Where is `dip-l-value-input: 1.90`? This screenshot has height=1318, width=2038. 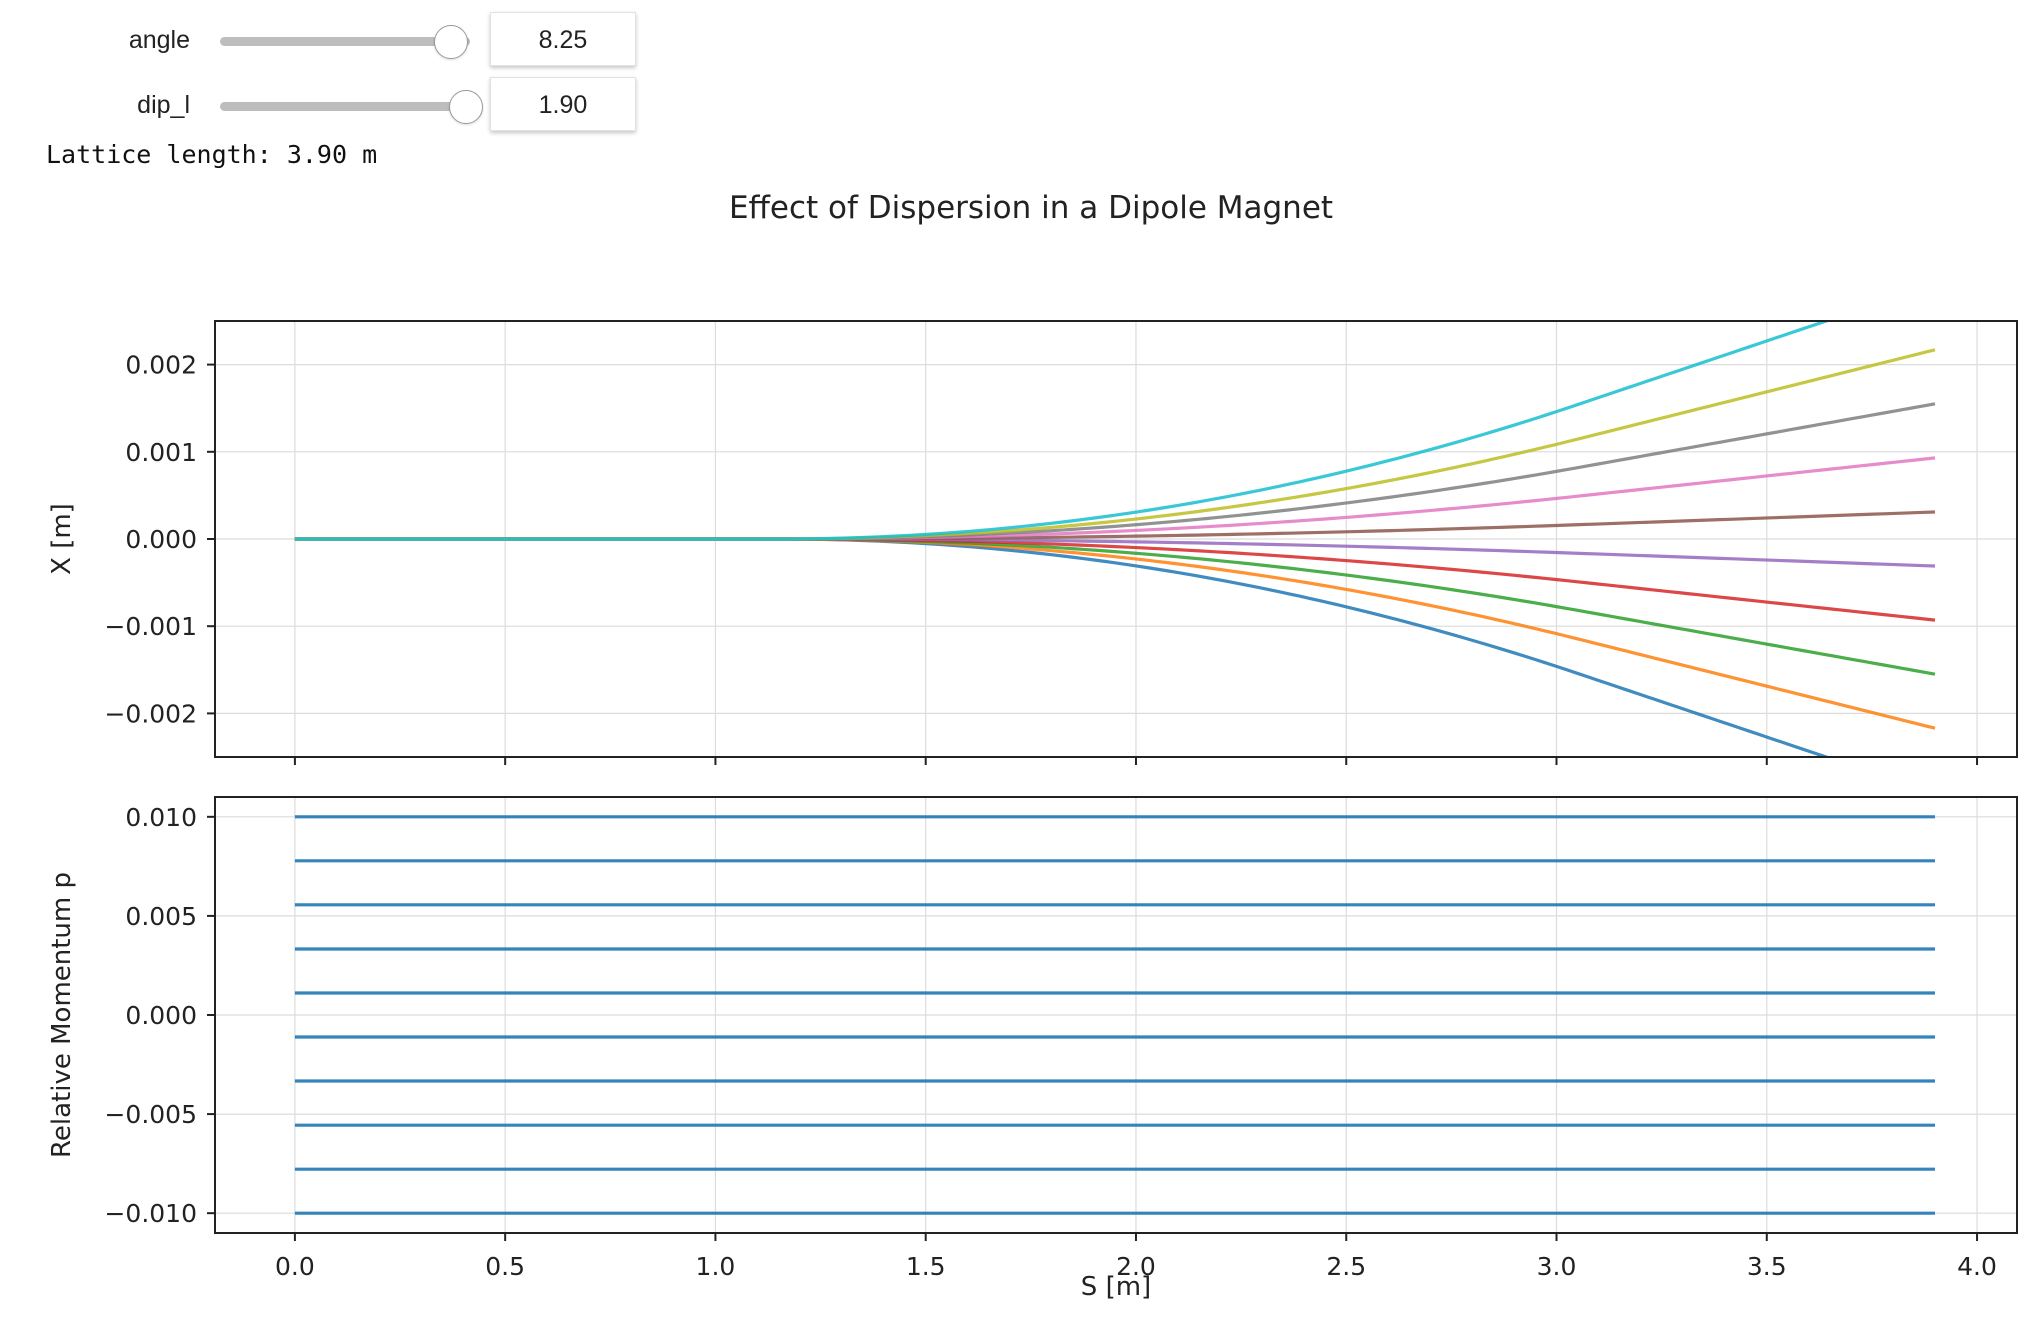 dip-l-value-input: 1.90 is located at coordinates (563, 104).